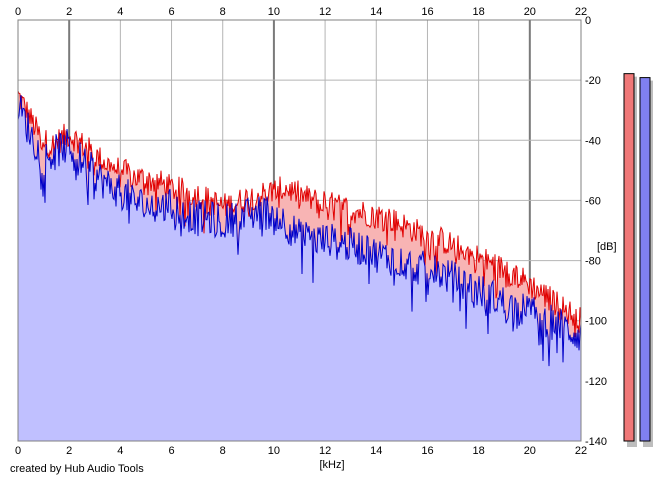 The width and height of the screenshot is (664, 481). Describe the element at coordinates (427, 451) in the screenshot. I see `x-tick-label-bottom: 16` at that location.